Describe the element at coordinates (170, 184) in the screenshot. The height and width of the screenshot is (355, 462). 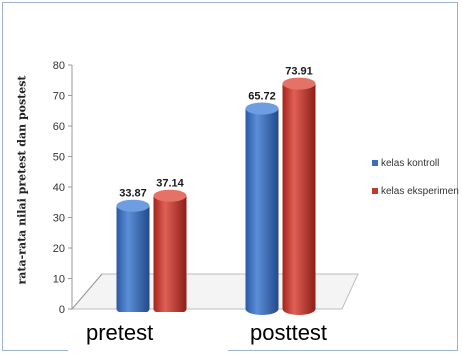
I see `data-label: 37.14` at that location.